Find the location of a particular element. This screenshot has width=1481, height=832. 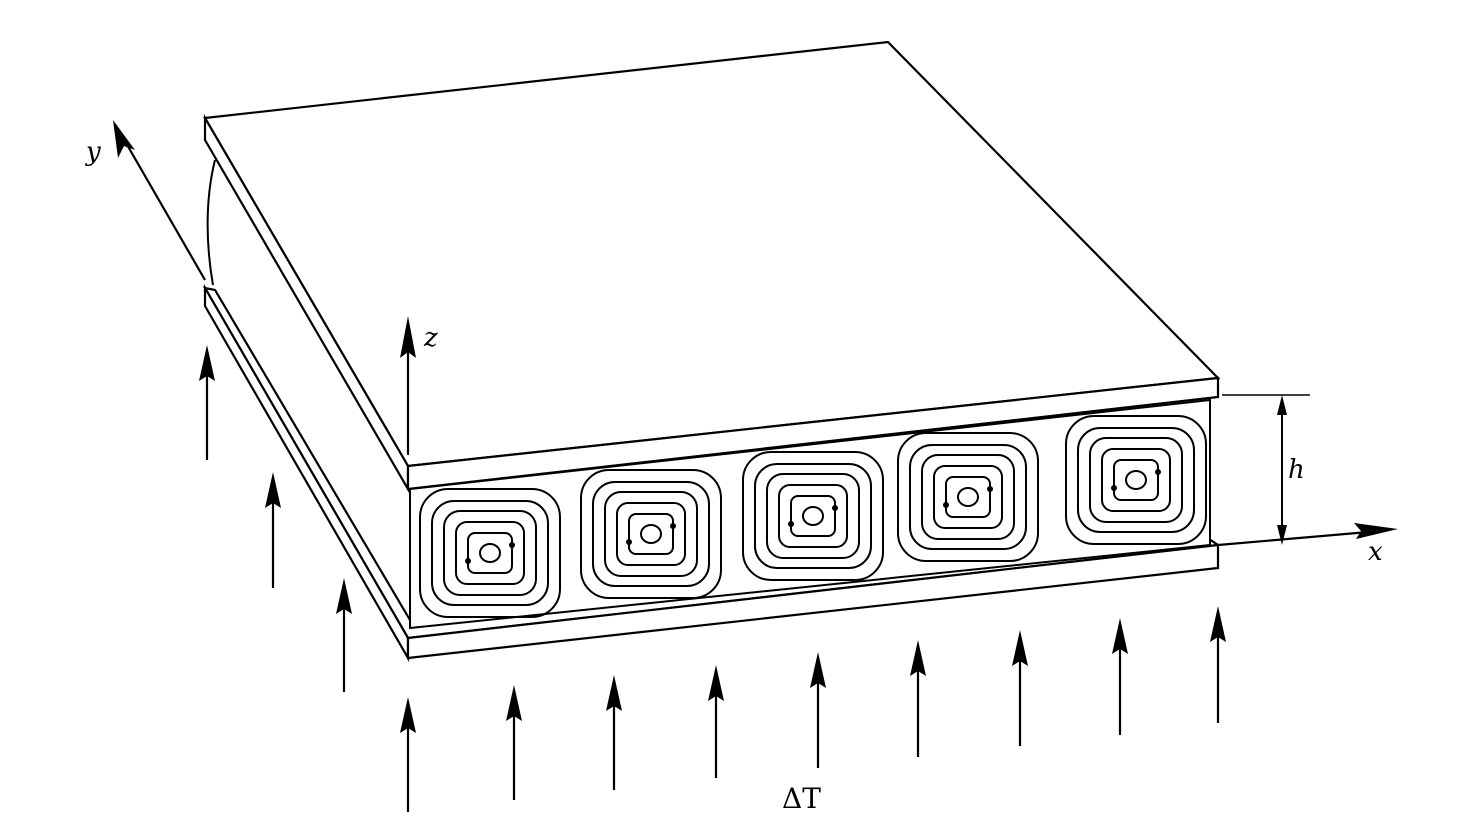

y-axis-label: y is located at coordinates (93, 152).